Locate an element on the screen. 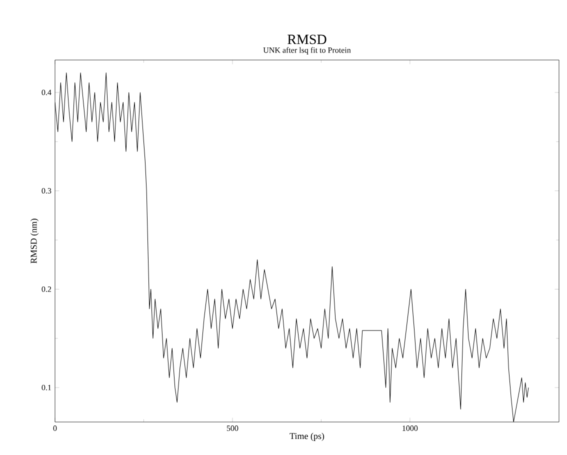 This screenshot has width=567, height=455. x-tick-label: 1000 is located at coordinates (410, 428).